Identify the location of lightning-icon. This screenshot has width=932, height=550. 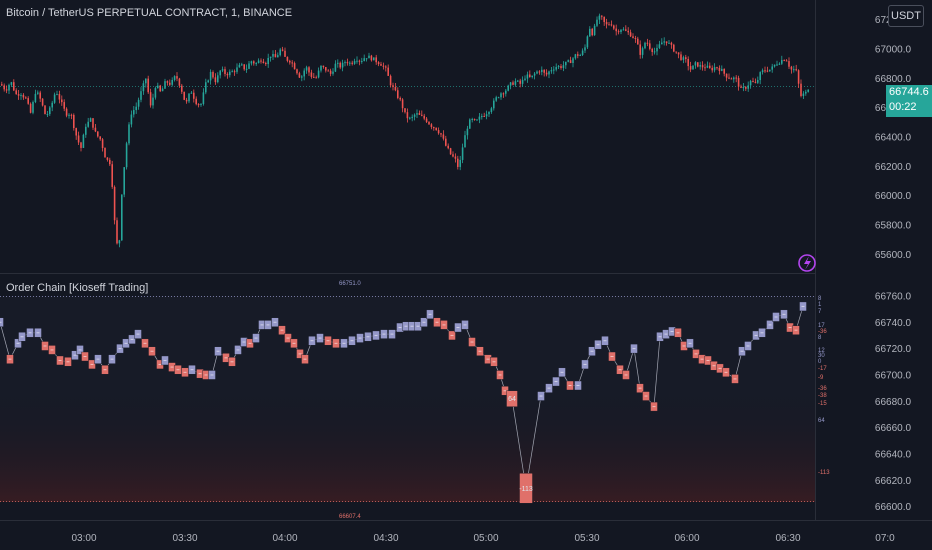
(807, 263).